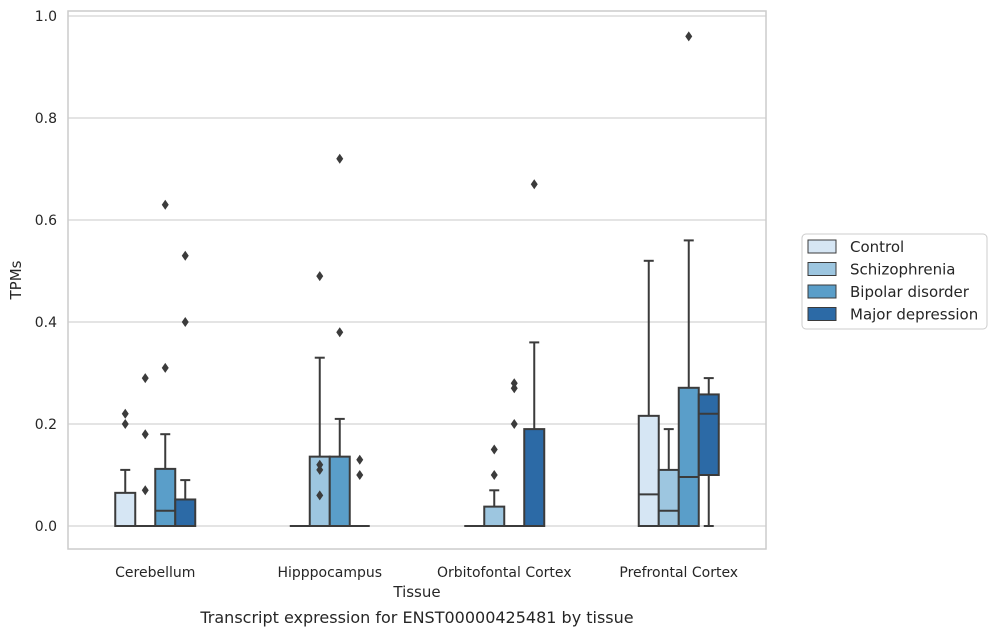 This screenshot has height=636, width=997. I want to click on legend-box, so click(894, 281).